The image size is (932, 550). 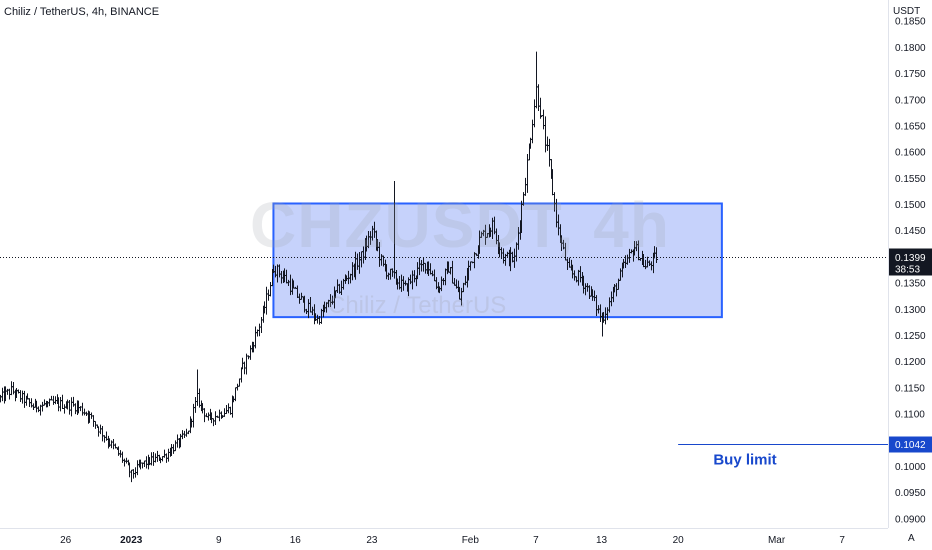 I want to click on price-tick-label: 0.1850, so click(x=910, y=22).